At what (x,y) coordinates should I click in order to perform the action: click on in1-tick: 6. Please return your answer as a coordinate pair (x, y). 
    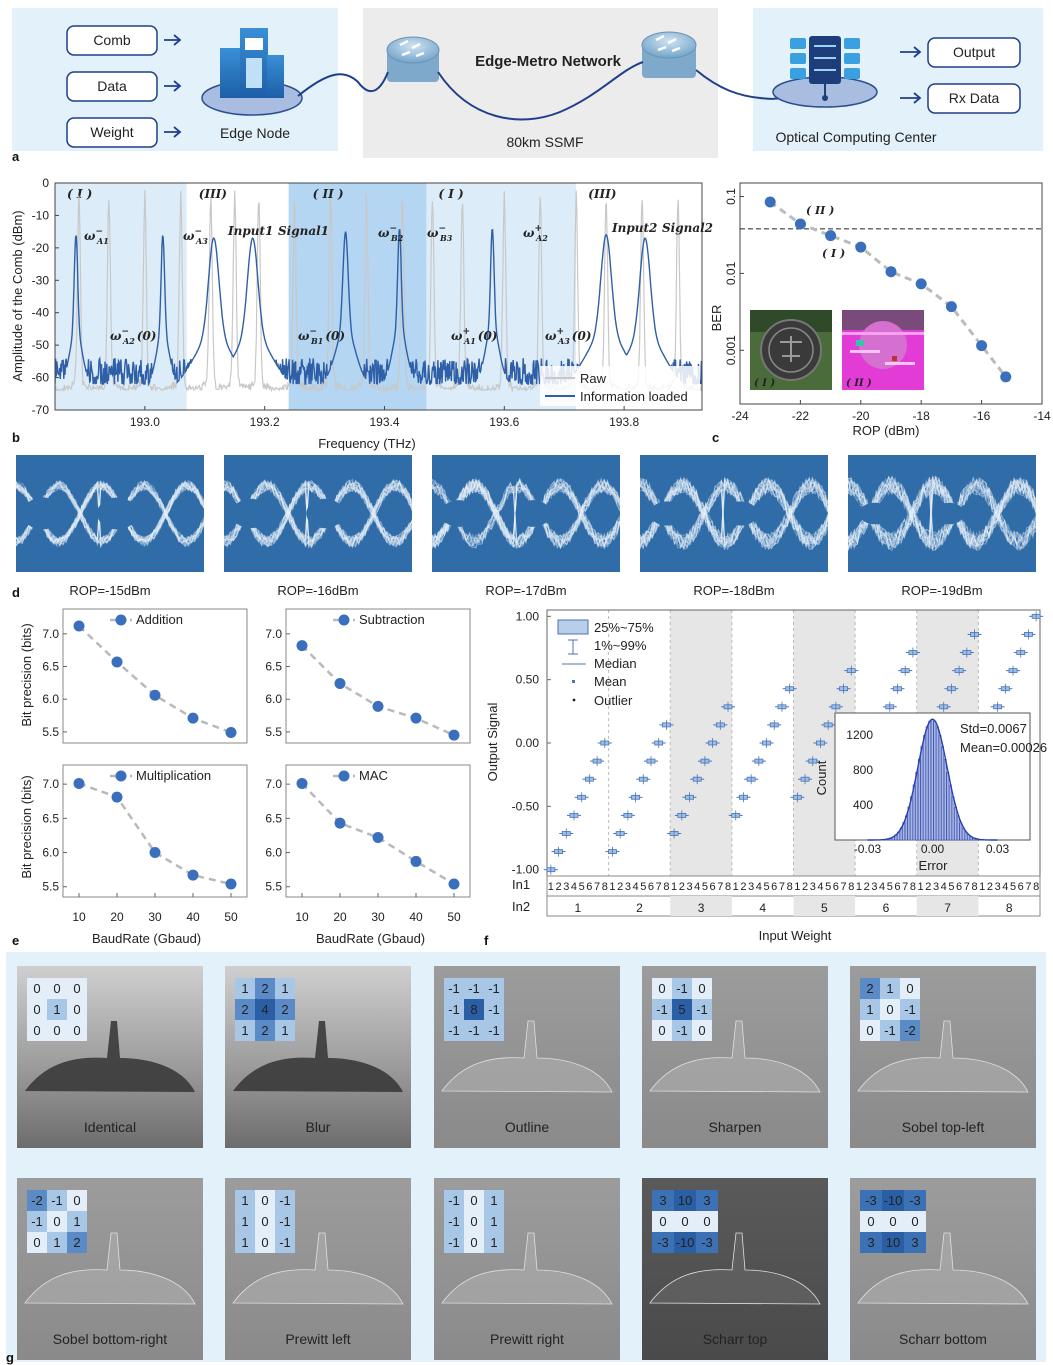
    Looking at the image, I should click on (1021, 887).